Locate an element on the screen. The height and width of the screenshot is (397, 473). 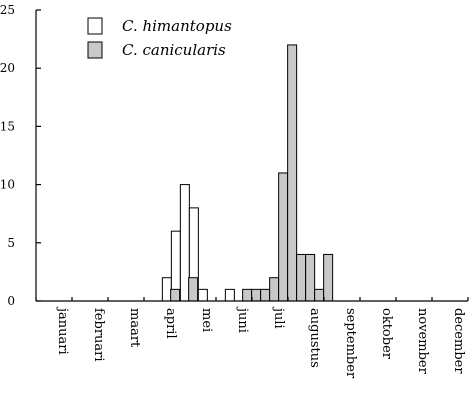
legend: C. himantopus C. canicularis is located at coordinates (159, 38).